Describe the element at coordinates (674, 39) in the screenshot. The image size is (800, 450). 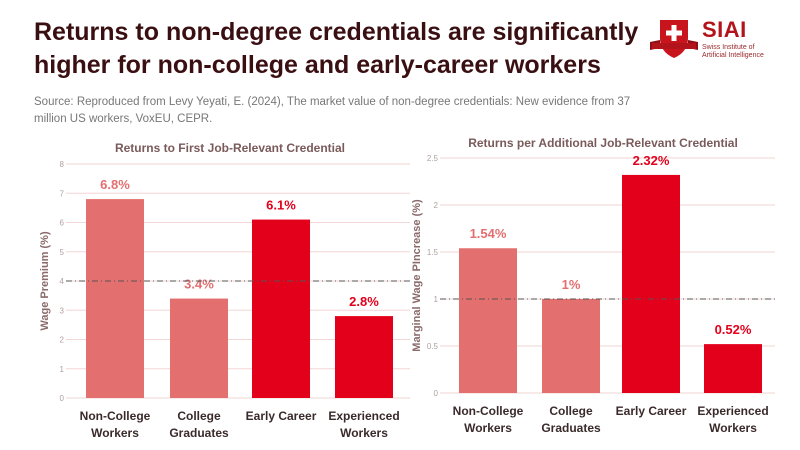
I see `shield-cross-icon` at that location.